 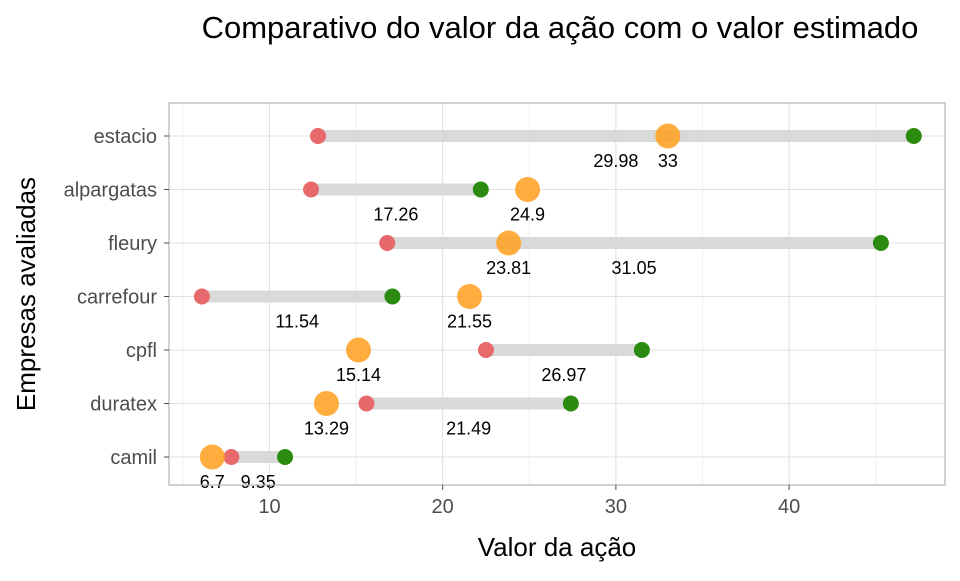 I want to click on x-tick-label: 20, so click(x=443, y=507).